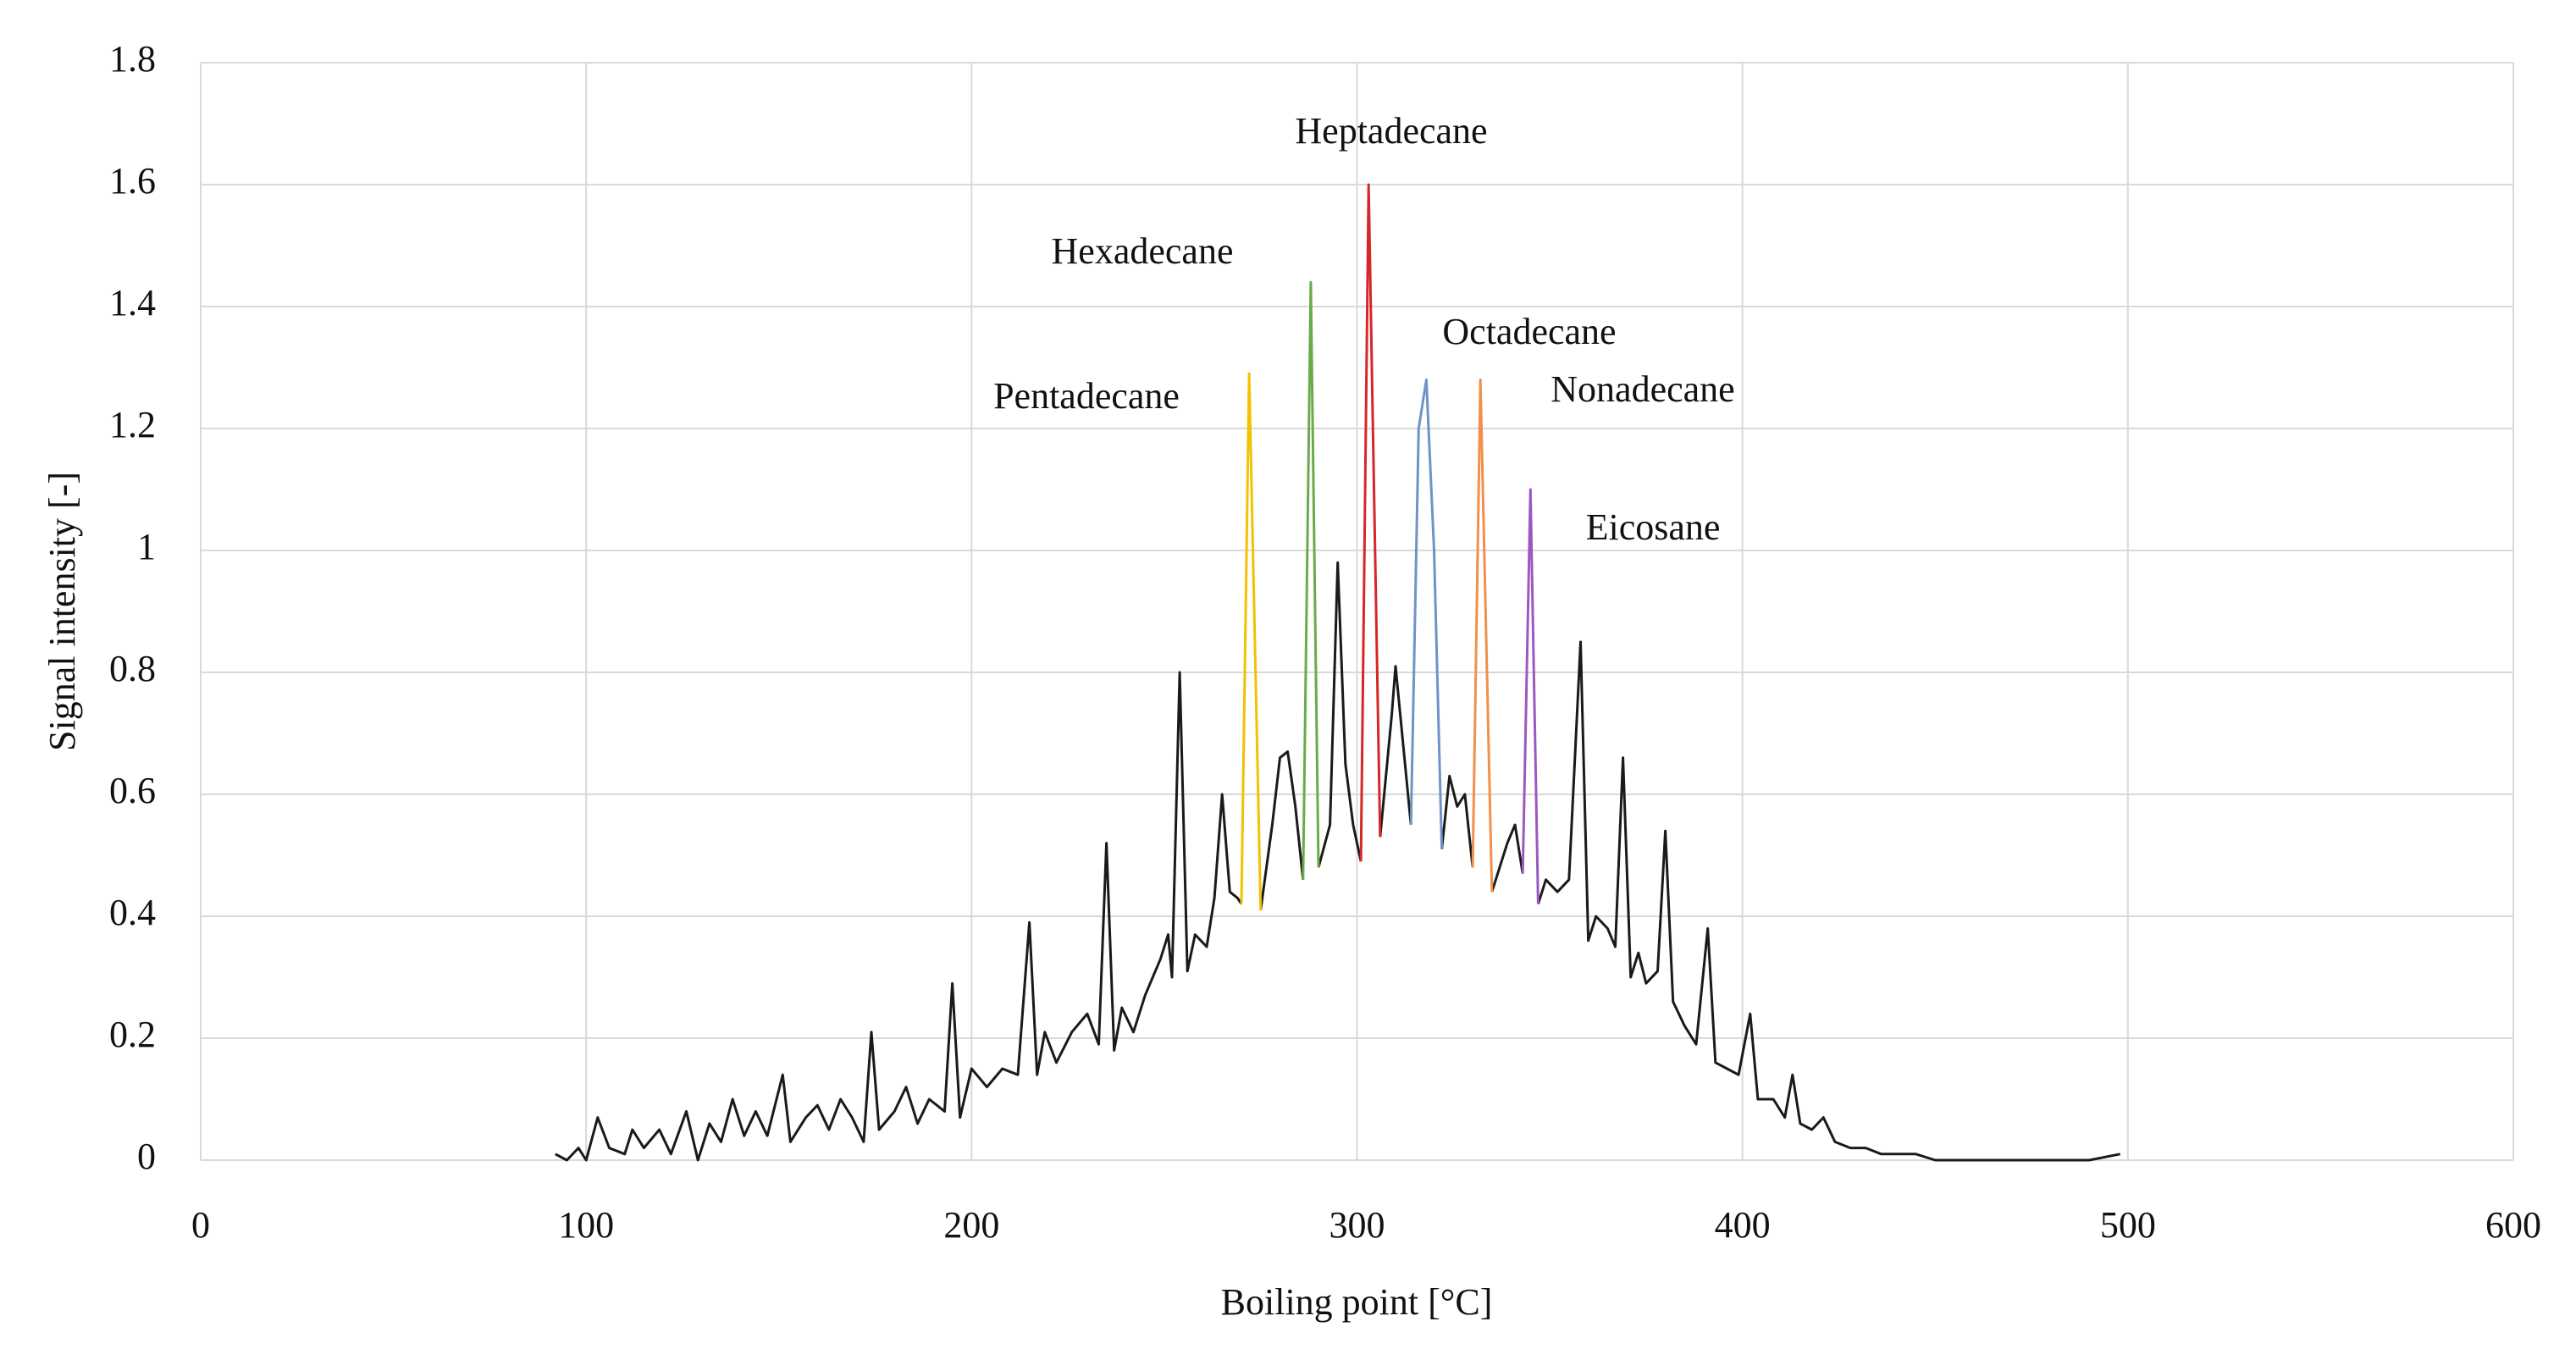  Describe the element at coordinates (2128, 1225) in the screenshot. I see `x-tick-label: 500` at that location.